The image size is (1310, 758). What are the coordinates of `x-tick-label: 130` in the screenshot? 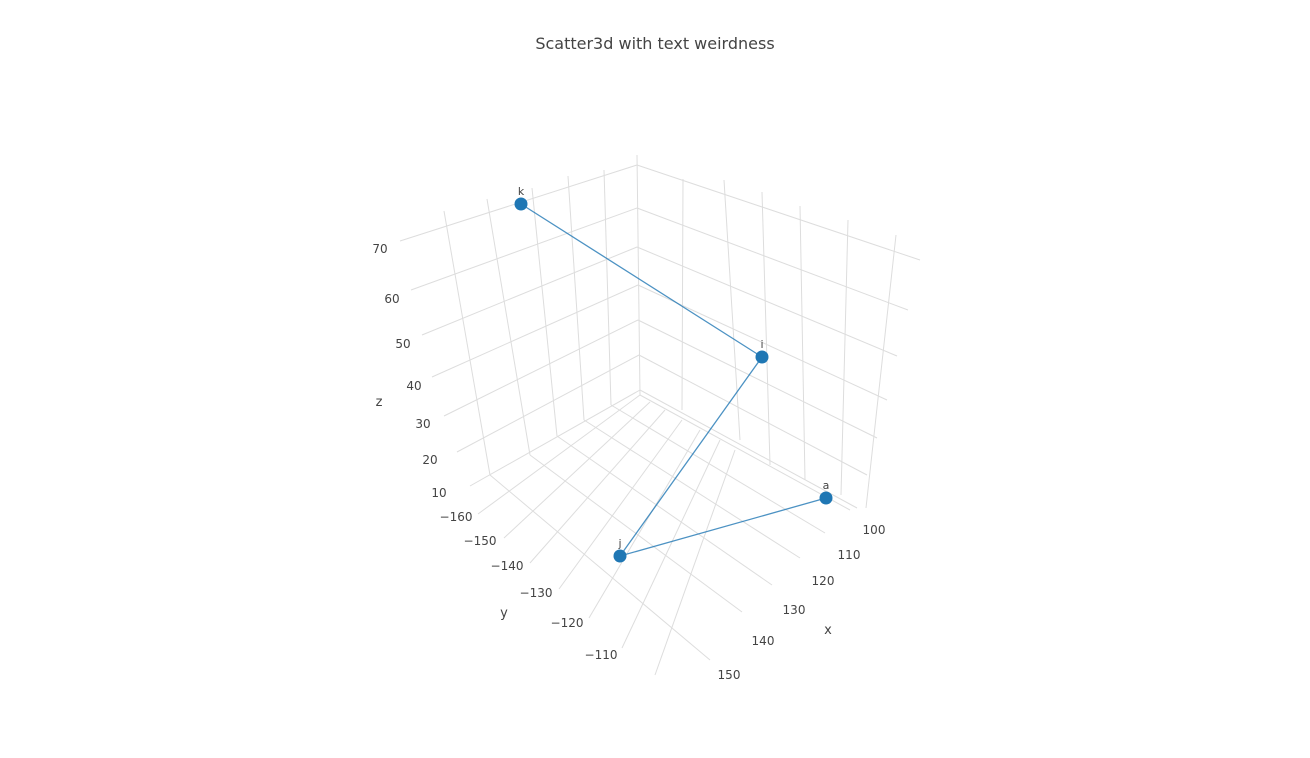 It's located at (794, 610).